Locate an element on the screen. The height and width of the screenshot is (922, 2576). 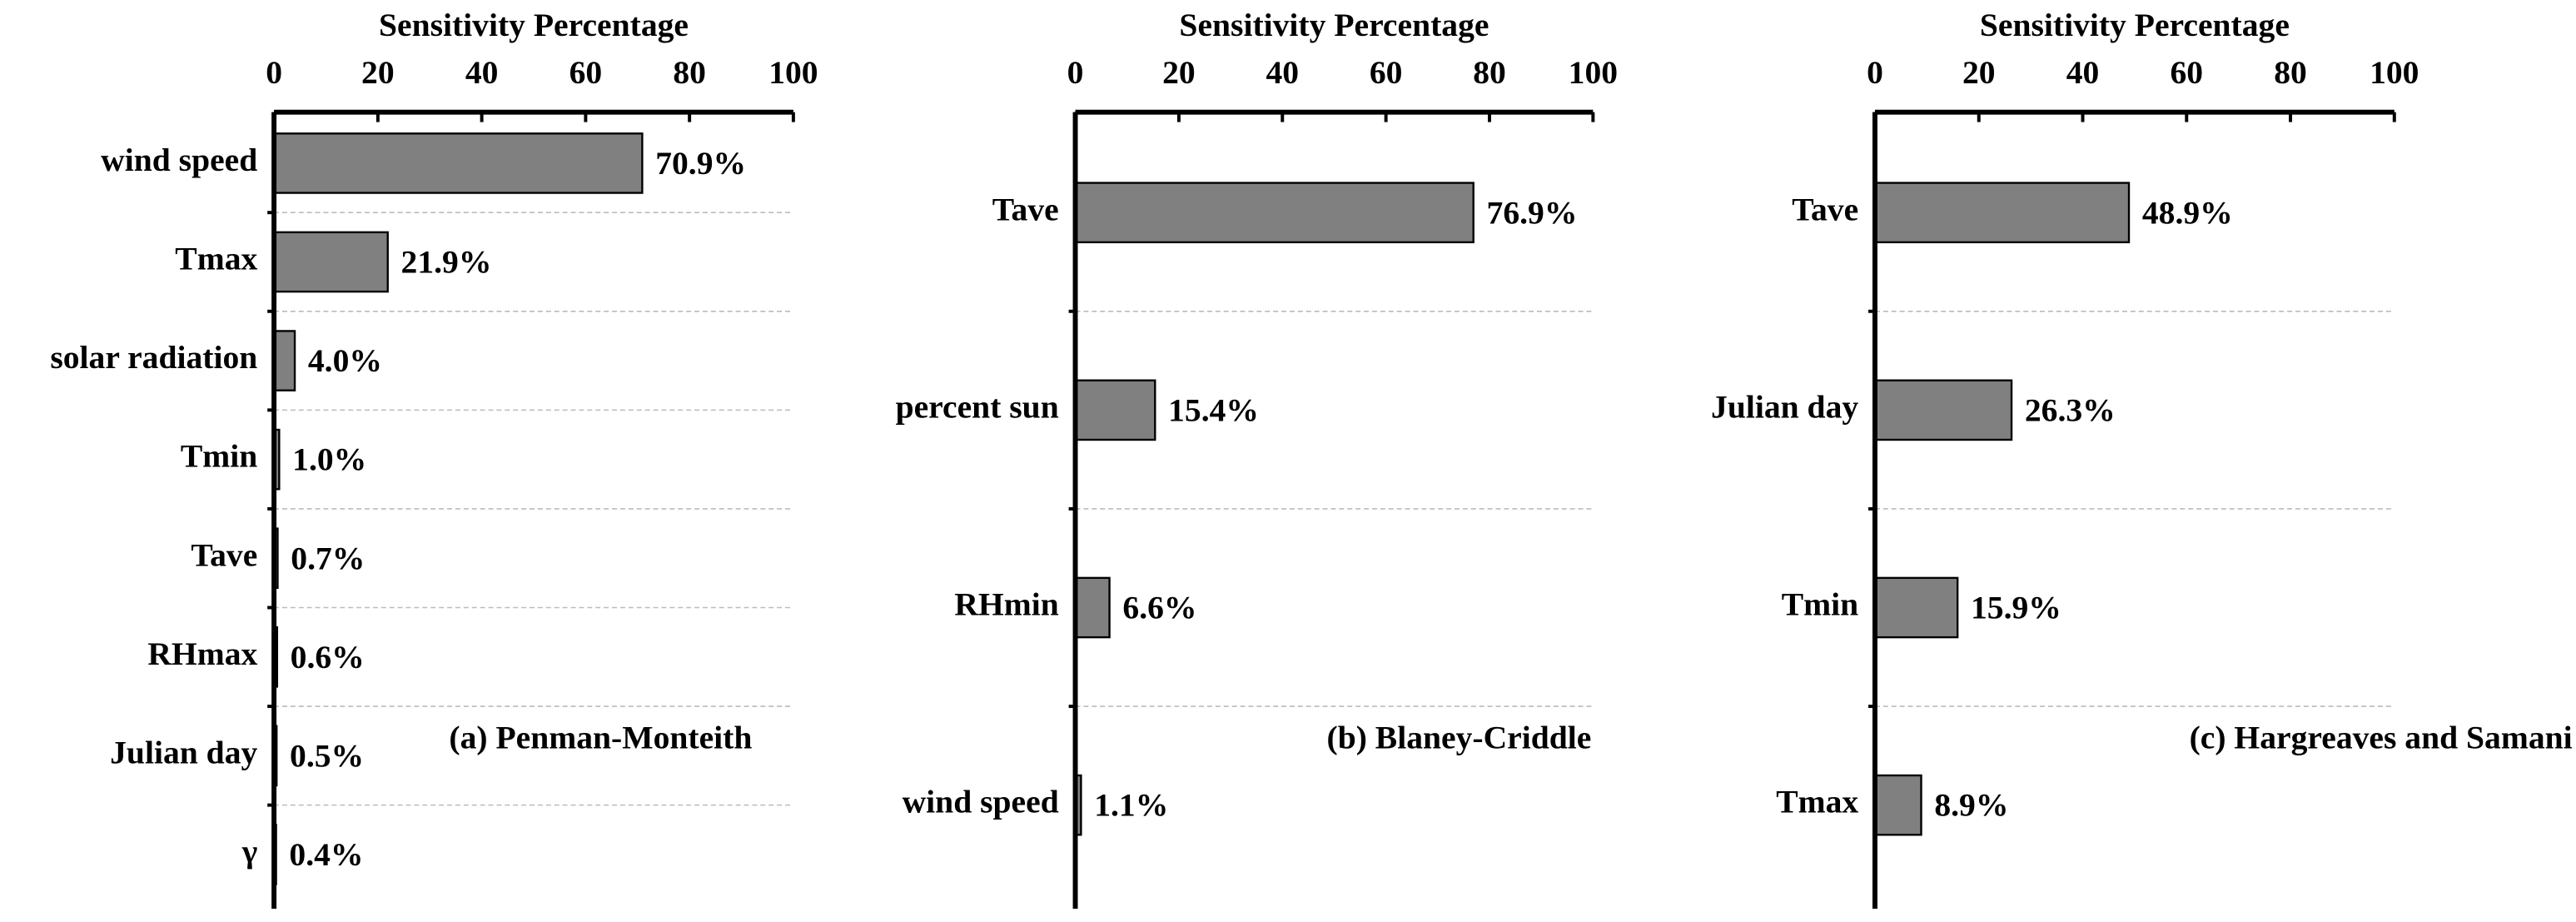
value-label: 8.9% is located at coordinates (1971, 805).